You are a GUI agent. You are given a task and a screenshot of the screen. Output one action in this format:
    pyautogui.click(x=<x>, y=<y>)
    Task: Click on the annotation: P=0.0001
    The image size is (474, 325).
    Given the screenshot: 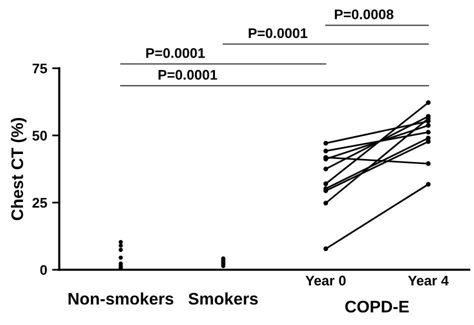 What is the action you would take?
    pyautogui.click(x=188, y=75)
    